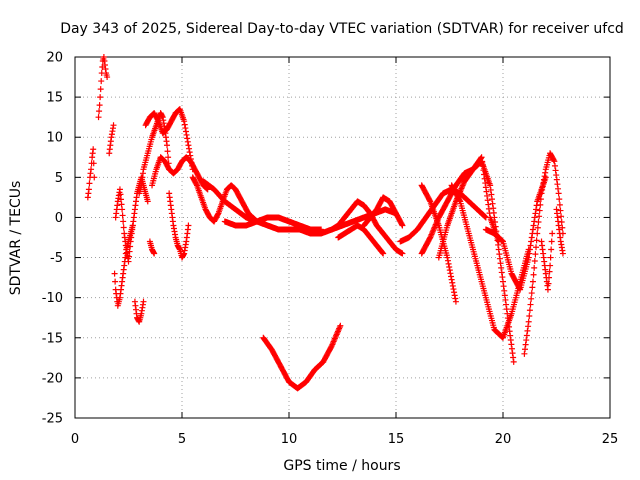 The width and height of the screenshot is (640, 480). Describe the element at coordinates (75, 439) in the screenshot. I see `x-tick-label: 0` at that location.